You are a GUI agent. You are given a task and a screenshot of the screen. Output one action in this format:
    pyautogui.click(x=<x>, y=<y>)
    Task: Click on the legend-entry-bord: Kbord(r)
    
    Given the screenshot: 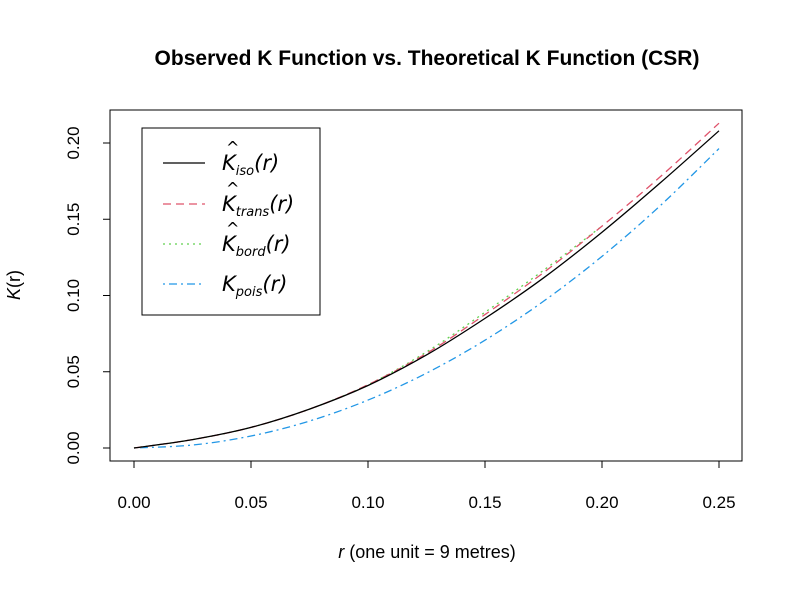 What is the action you would take?
    pyautogui.click(x=256, y=246)
    